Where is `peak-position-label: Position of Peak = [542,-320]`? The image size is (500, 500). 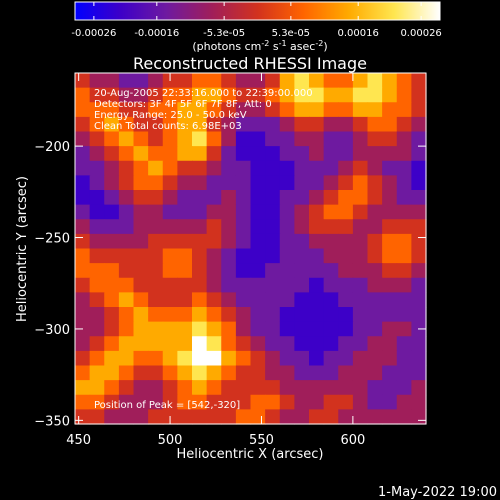
peak-position-label: Position of Peak = [542,-320] is located at coordinates (167, 405).